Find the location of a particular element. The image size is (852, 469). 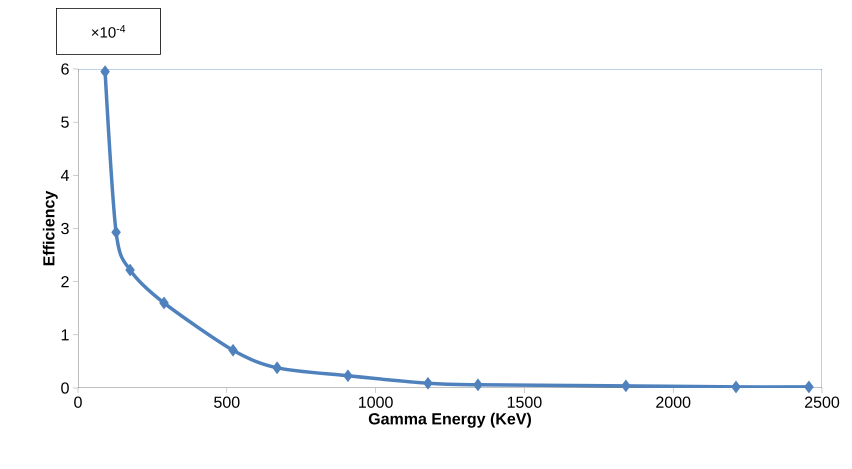

y-tick-label: 1 is located at coordinates (65, 334).